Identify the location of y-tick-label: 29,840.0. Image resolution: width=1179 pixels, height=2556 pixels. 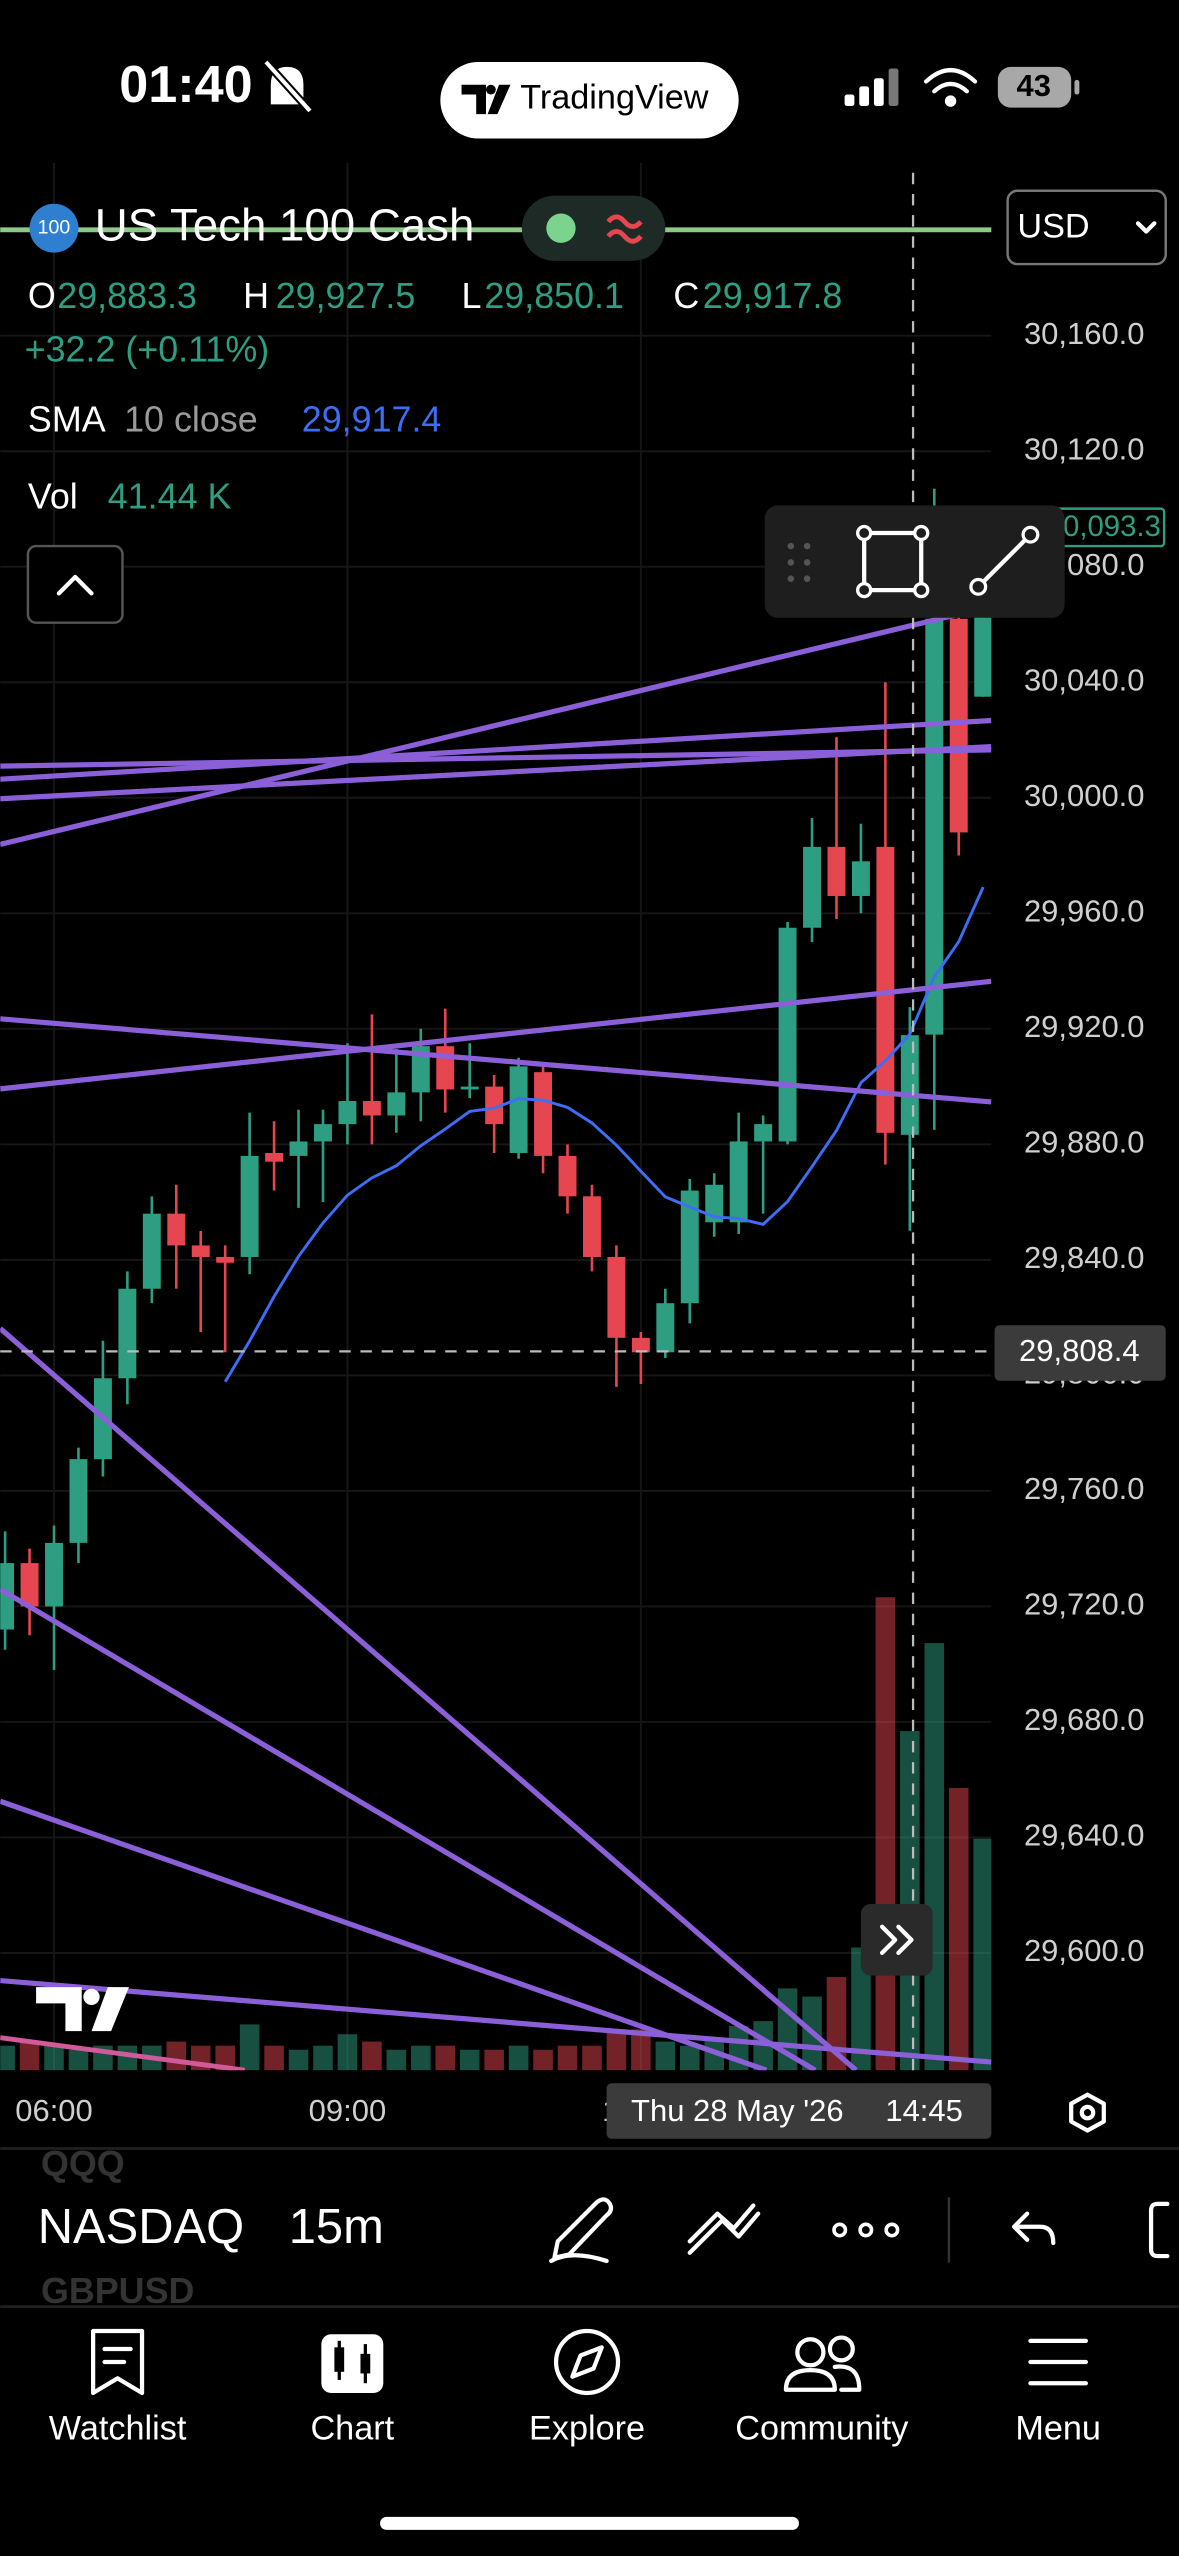
(1084, 1257).